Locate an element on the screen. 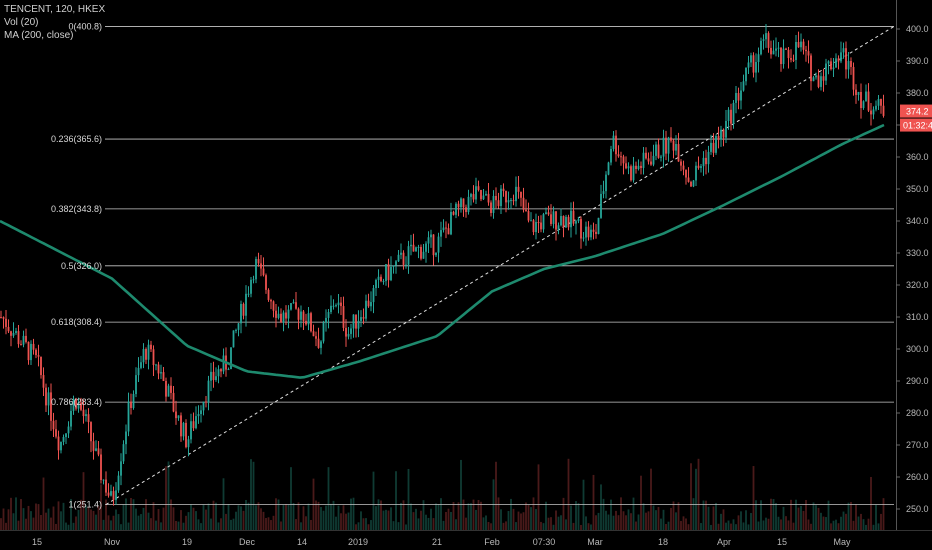 The width and height of the screenshot is (932, 550). volume-bars is located at coordinates (442, 494).